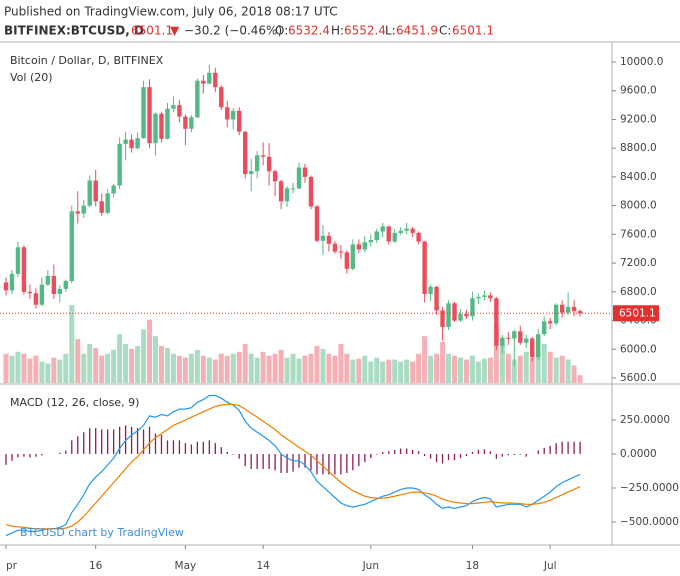 Image resolution: width=680 pixels, height=576 pixels. What do you see at coordinates (233, 31) in the screenshot?
I see `change: −30.2 (−0.46%)` at bounding box center [233, 31].